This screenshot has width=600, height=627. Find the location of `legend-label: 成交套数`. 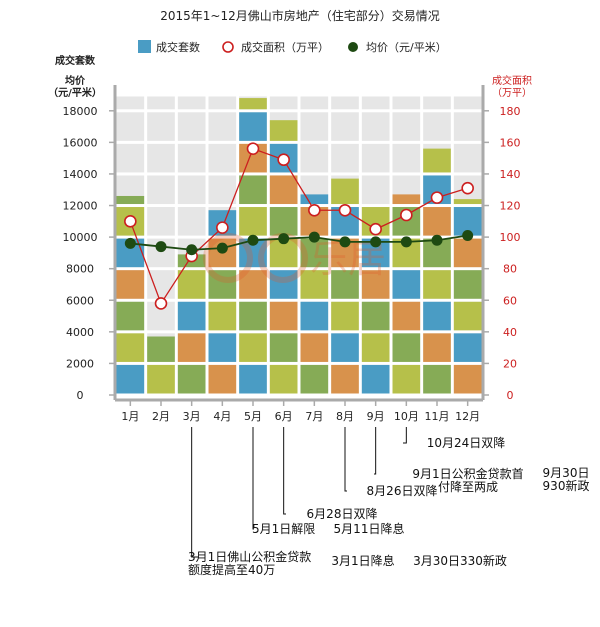

legend-label: 成交套数 is located at coordinates (178, 47).